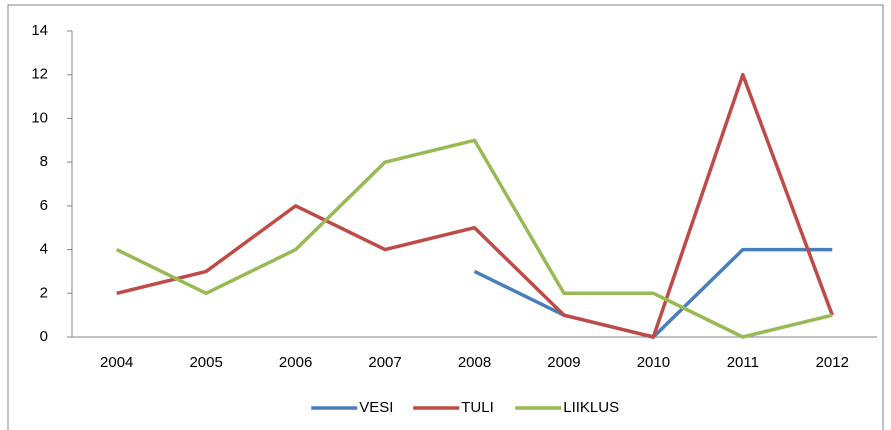 Image resolution: width=891 pixels, height=430 pixels. What do you see at coordinates (563, 362) in the screenshot?
I see `x-tick-label: 2009` at bounding box center [563, 362].